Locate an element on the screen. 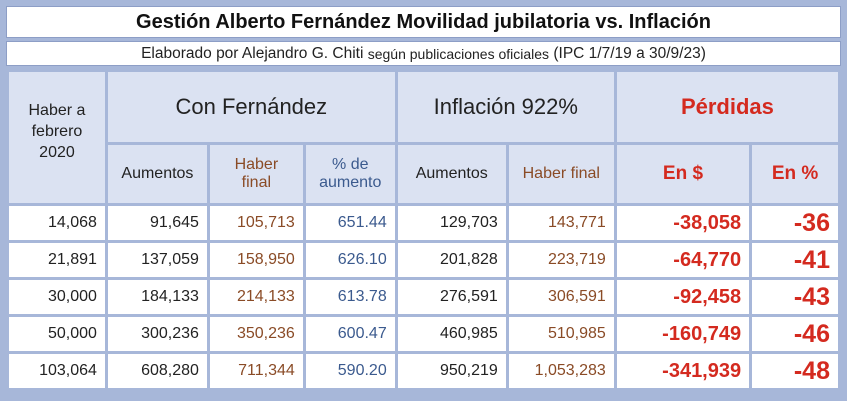 The width and height of the screenshot is (847, 401). cell-aumentos-inflacion: 129,703 is located at coordinates (451, 223).